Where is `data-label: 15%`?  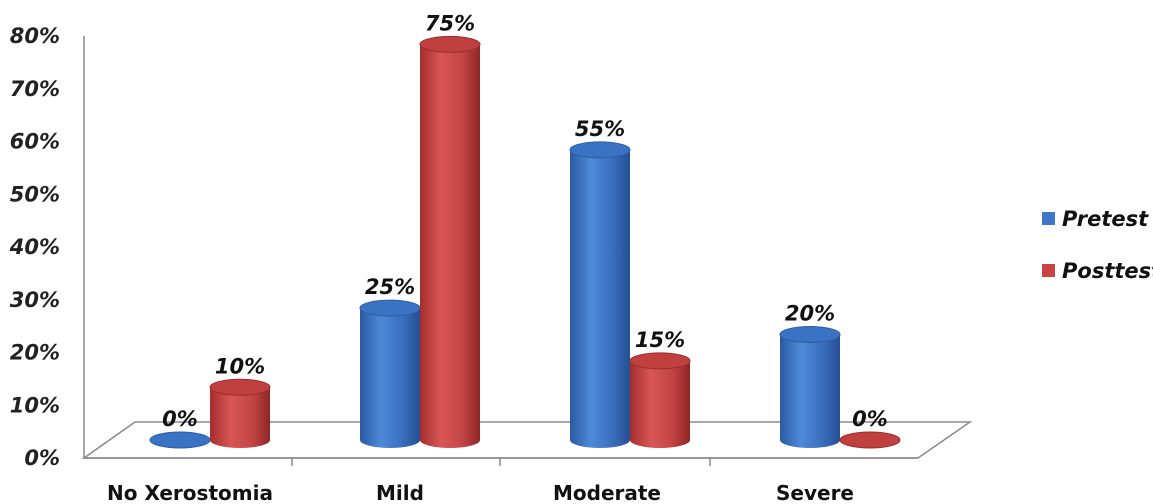
data-label: 15% is located at coordinates (660, 340).